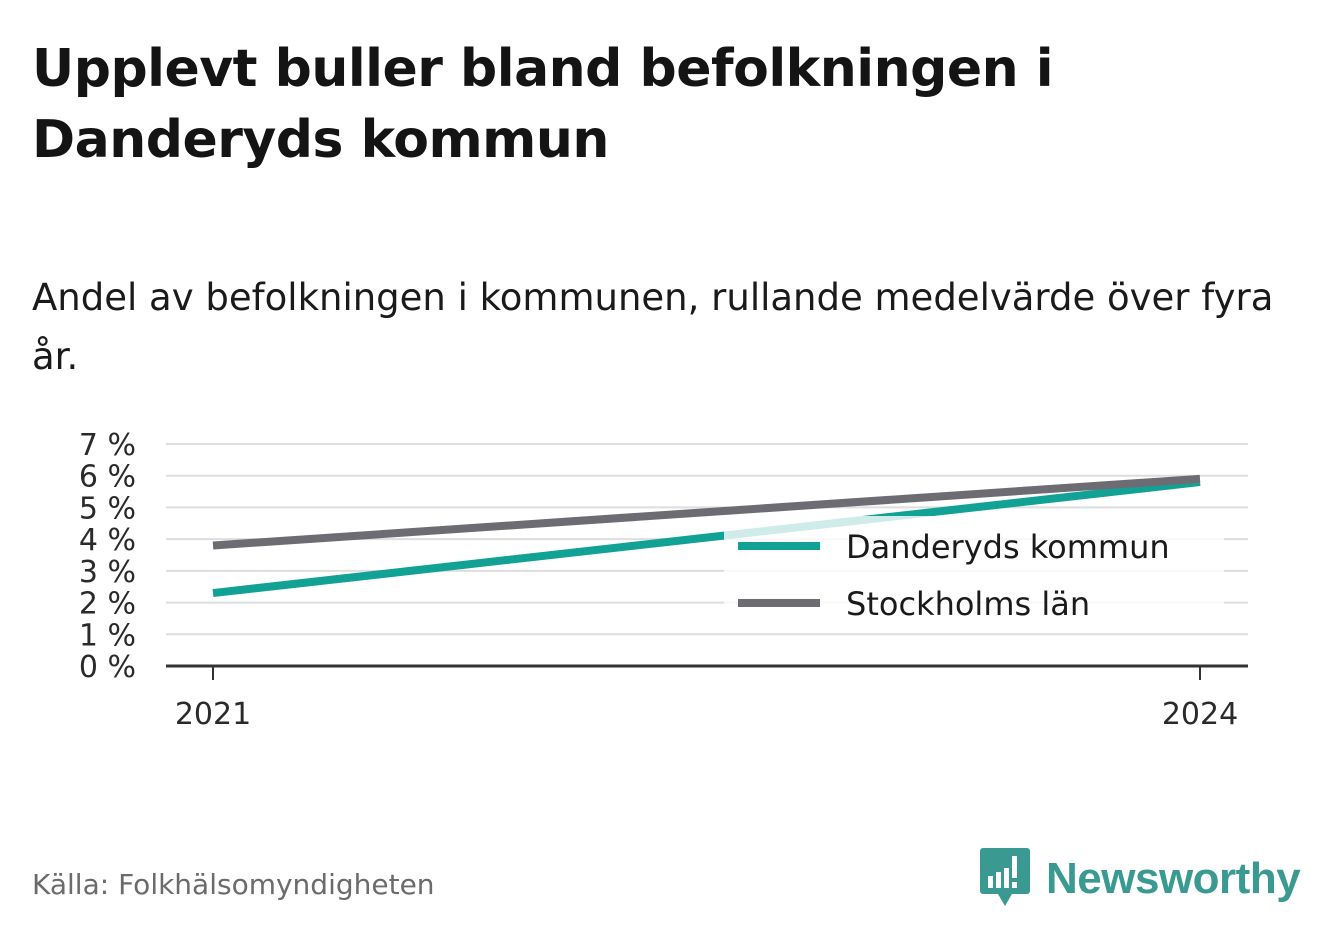  Describe the element at coordinates (707, 698) in the screenshot. I see `x-axis: 2021 2024` at that location.